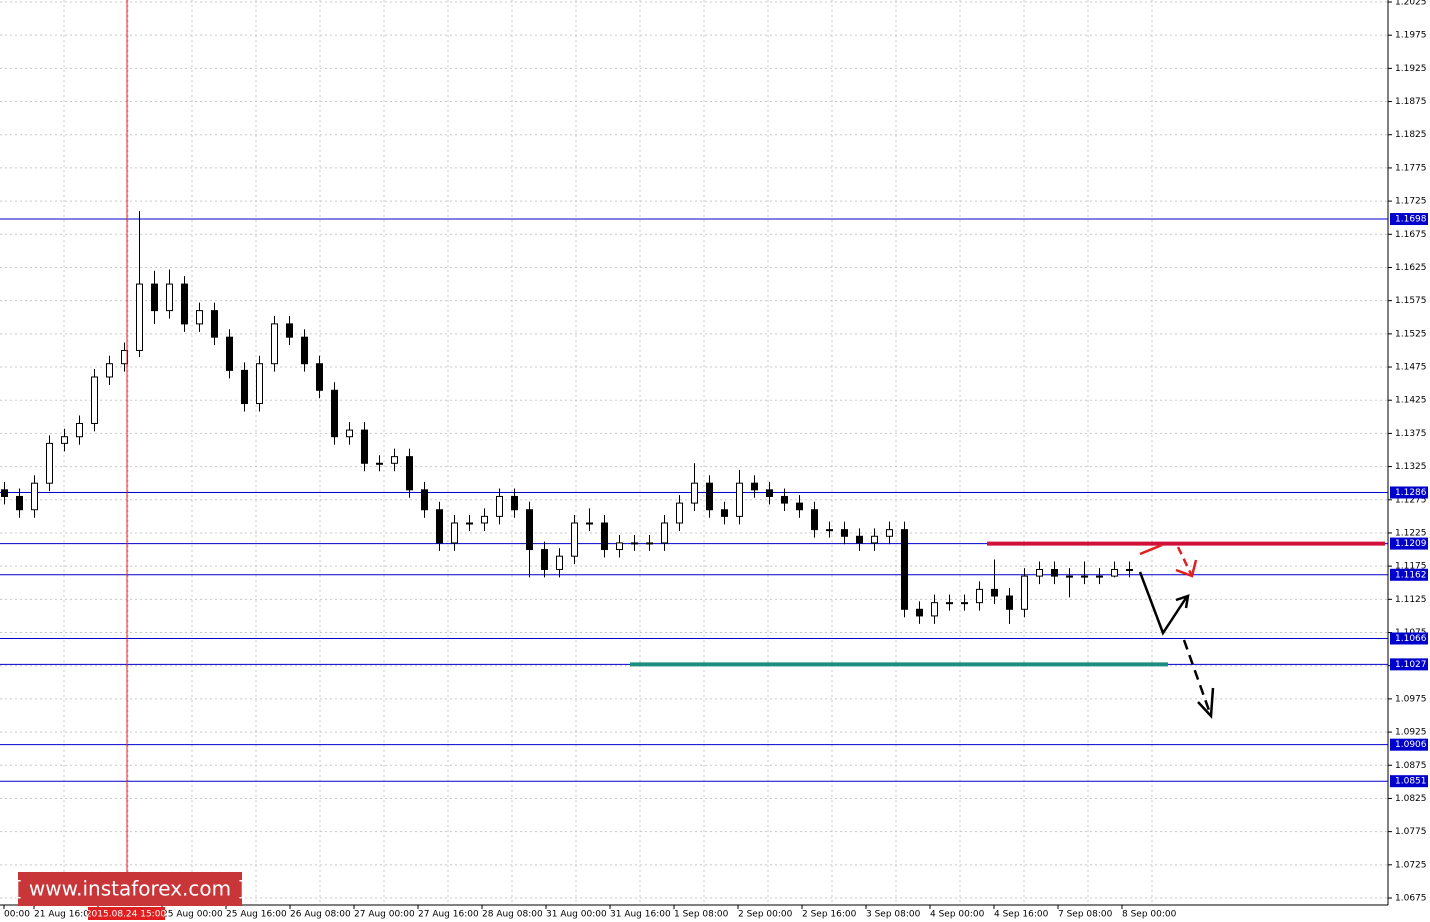 The image size is (1430, 922). I want to click on y-tick-label: 1.0725, so click(1411, 865).